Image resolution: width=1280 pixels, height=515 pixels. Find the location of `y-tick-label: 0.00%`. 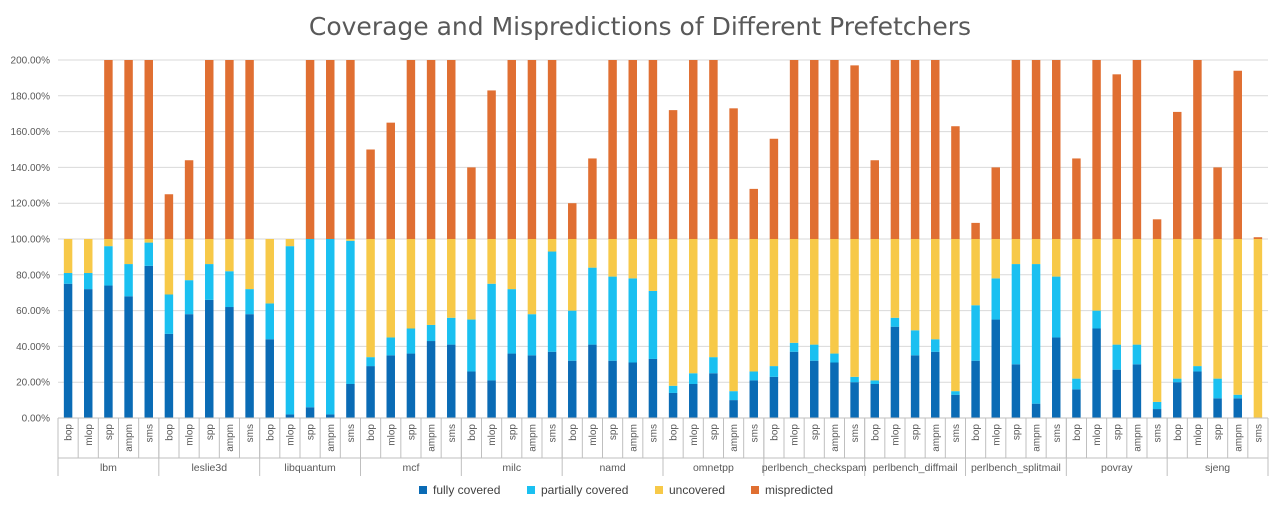

y-tick-label: 0.00% is located at coordinates (36, 419).